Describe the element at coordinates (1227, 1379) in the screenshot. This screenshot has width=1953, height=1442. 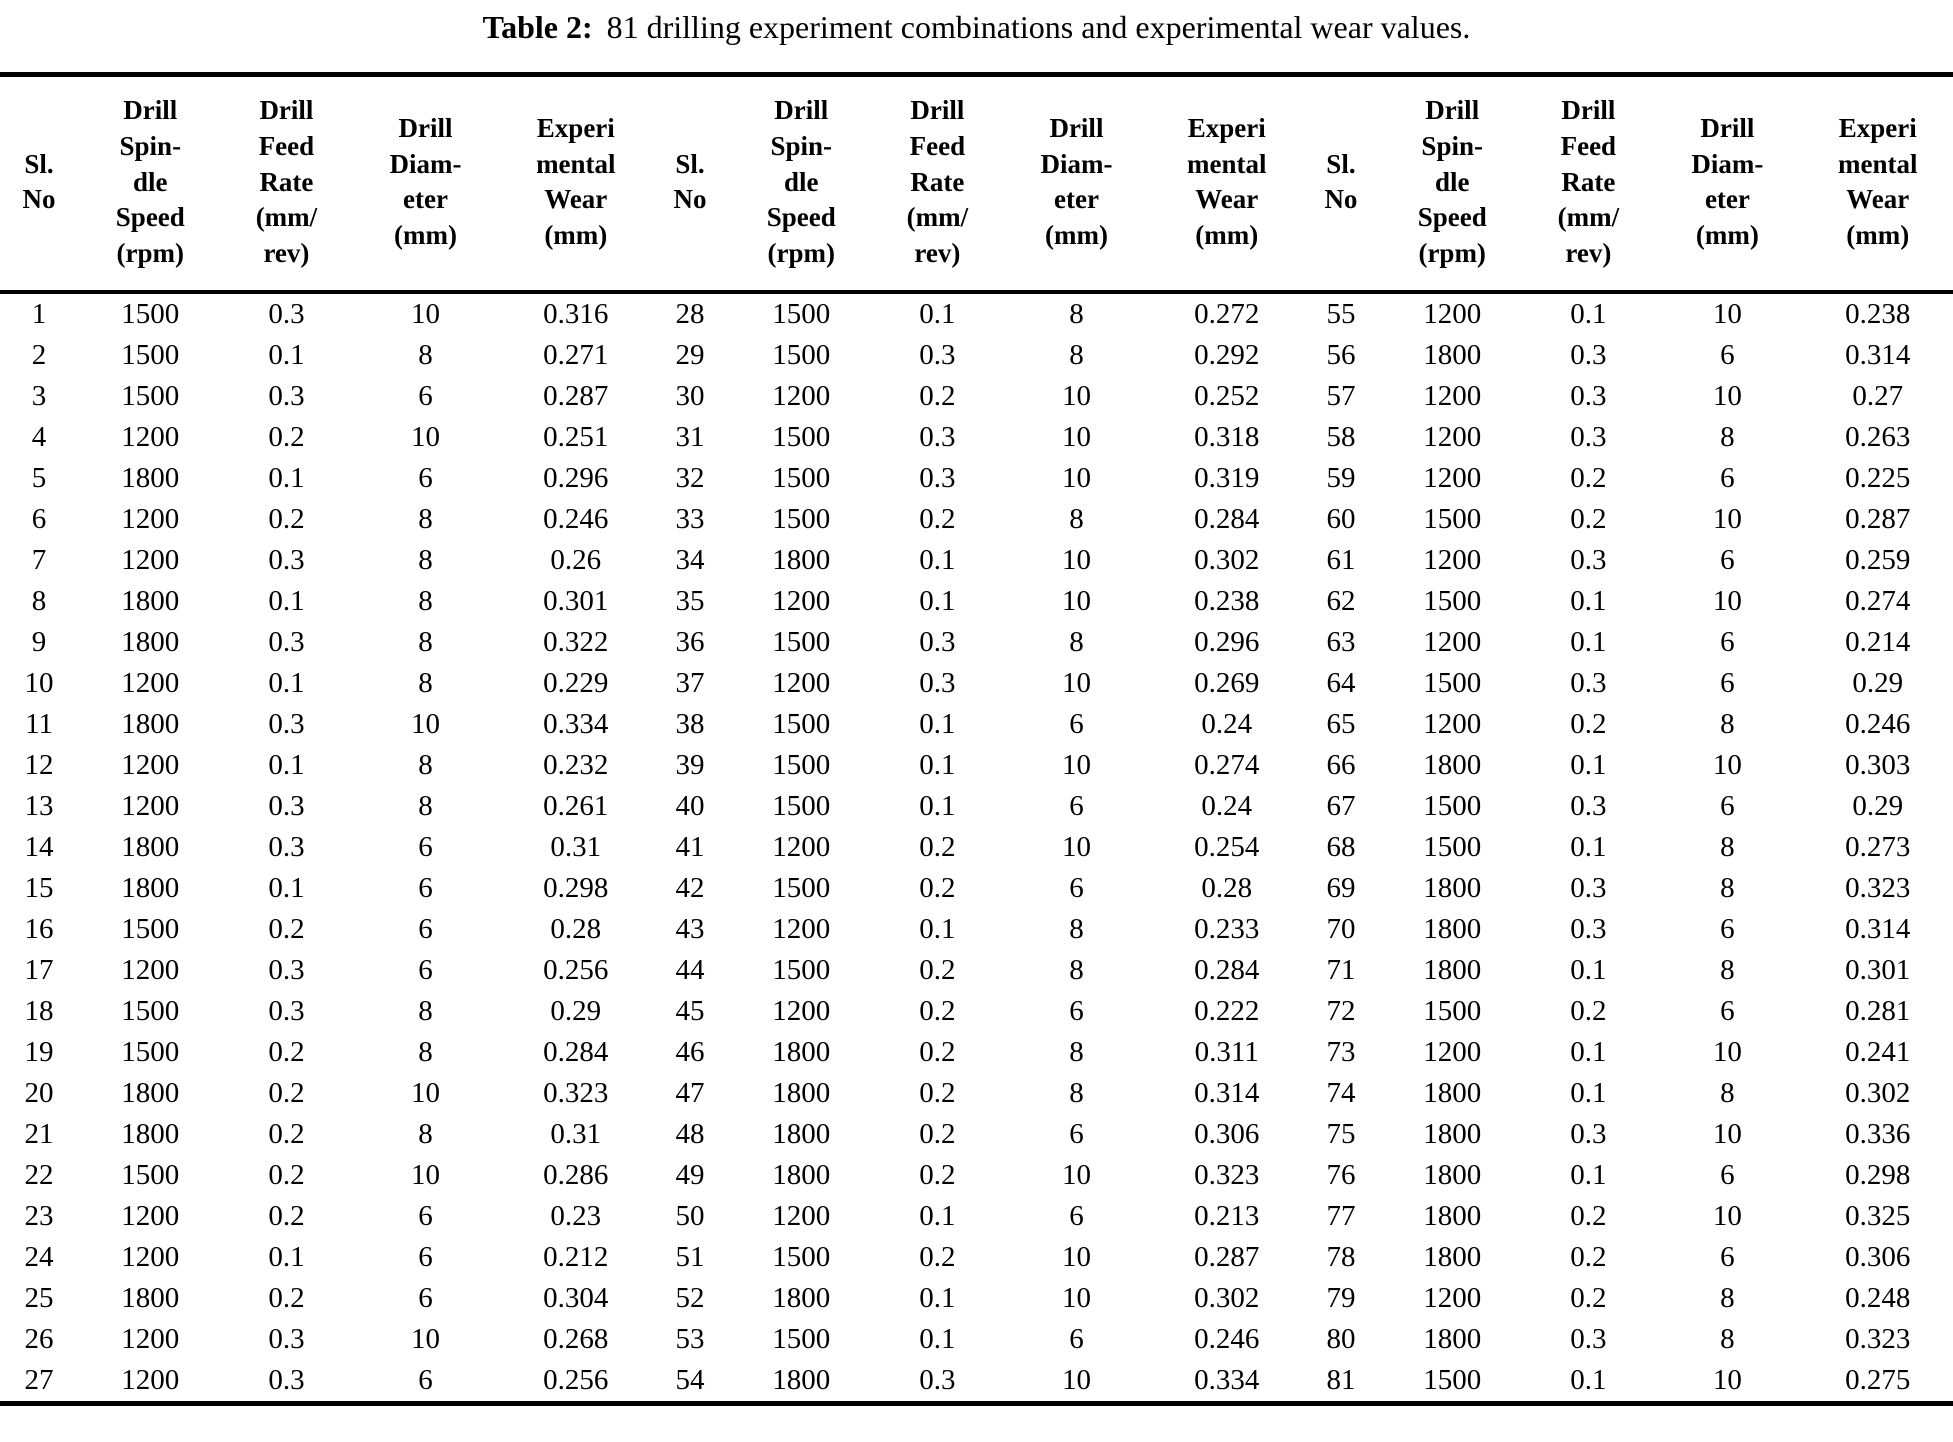
I see `cell-wear: 0.334` at that location.